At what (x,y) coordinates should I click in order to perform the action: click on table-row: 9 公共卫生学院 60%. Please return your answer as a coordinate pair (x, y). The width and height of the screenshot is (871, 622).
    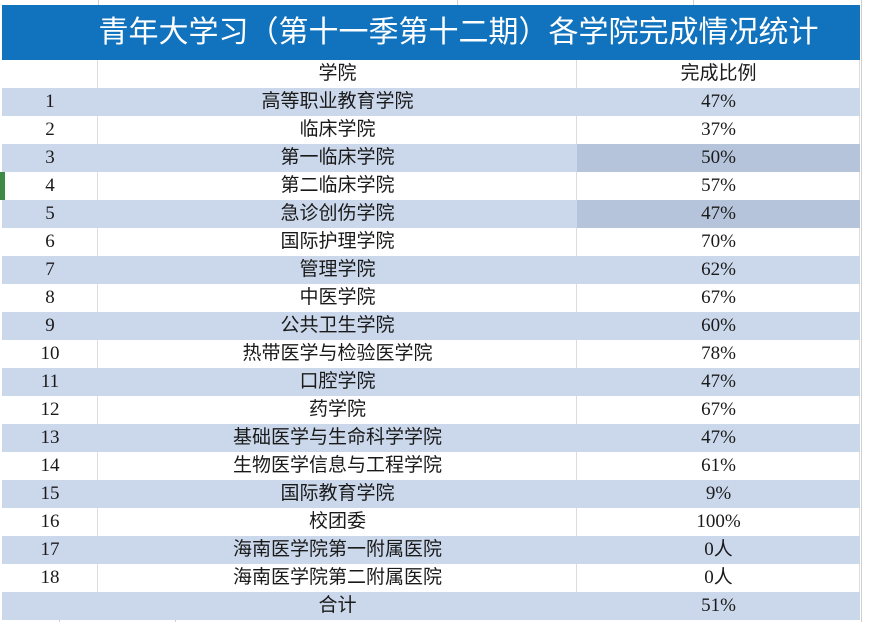
    Looking at the image, I should click on (431, 326).